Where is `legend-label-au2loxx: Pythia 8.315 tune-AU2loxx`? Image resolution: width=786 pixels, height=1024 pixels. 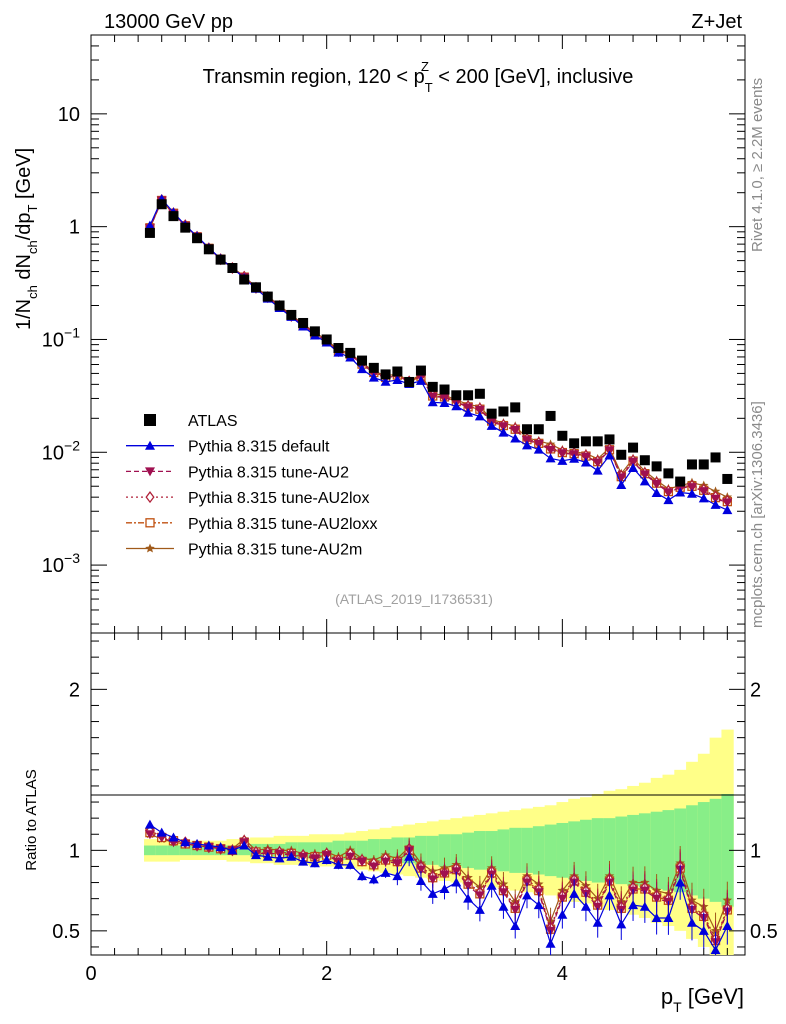
legend-label-au2loxx: Pythia 8.315 tune-AU2loxx is located at coordinates (282, 524).